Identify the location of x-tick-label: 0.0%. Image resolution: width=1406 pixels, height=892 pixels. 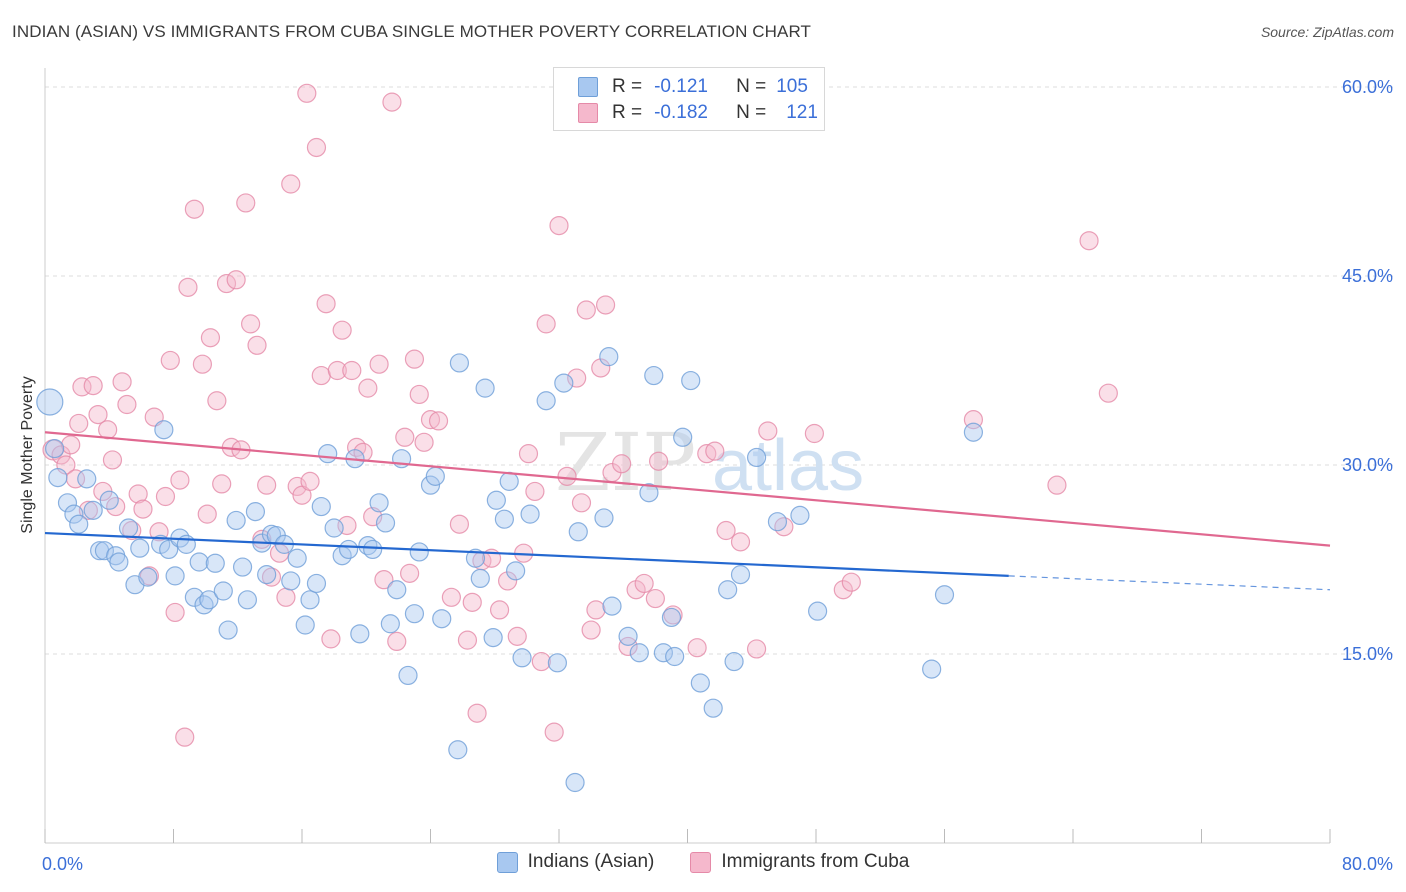
(62, 864).